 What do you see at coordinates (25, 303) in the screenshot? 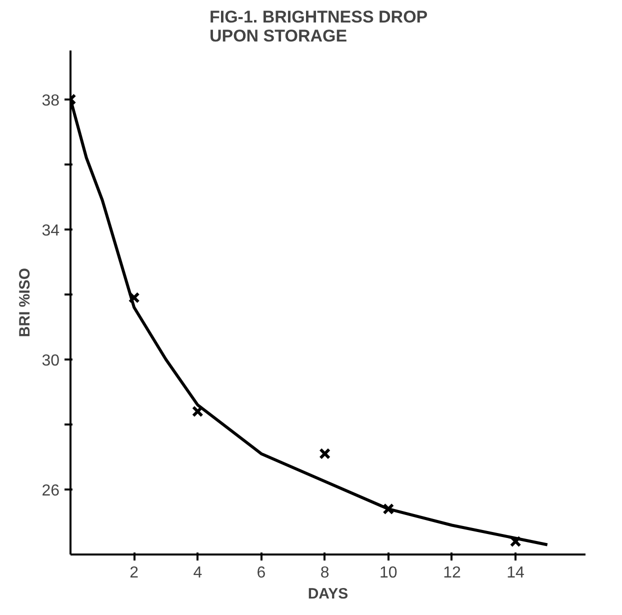
I see `y-axis-title: BRI %ISO` at bounding box center [25, 303].